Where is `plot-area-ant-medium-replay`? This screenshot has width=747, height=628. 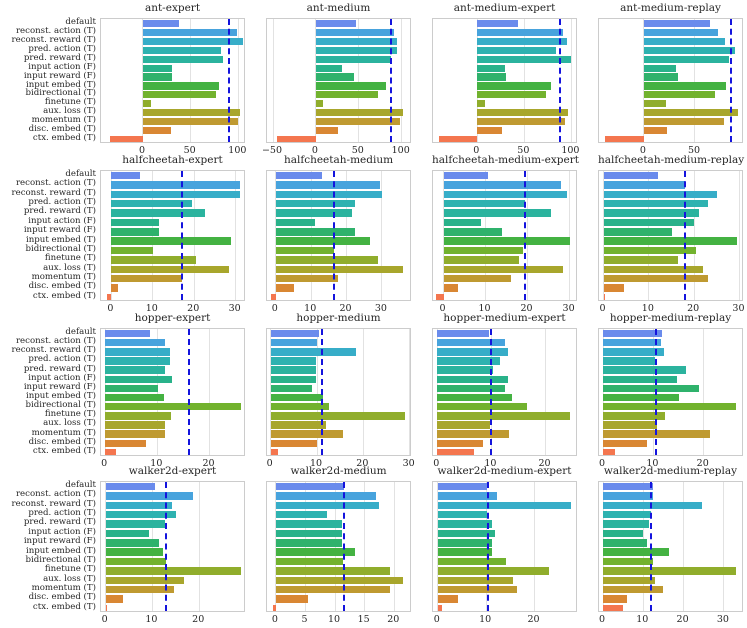
plot-area-ant-medium-replay is located at coordinates (670, 80).